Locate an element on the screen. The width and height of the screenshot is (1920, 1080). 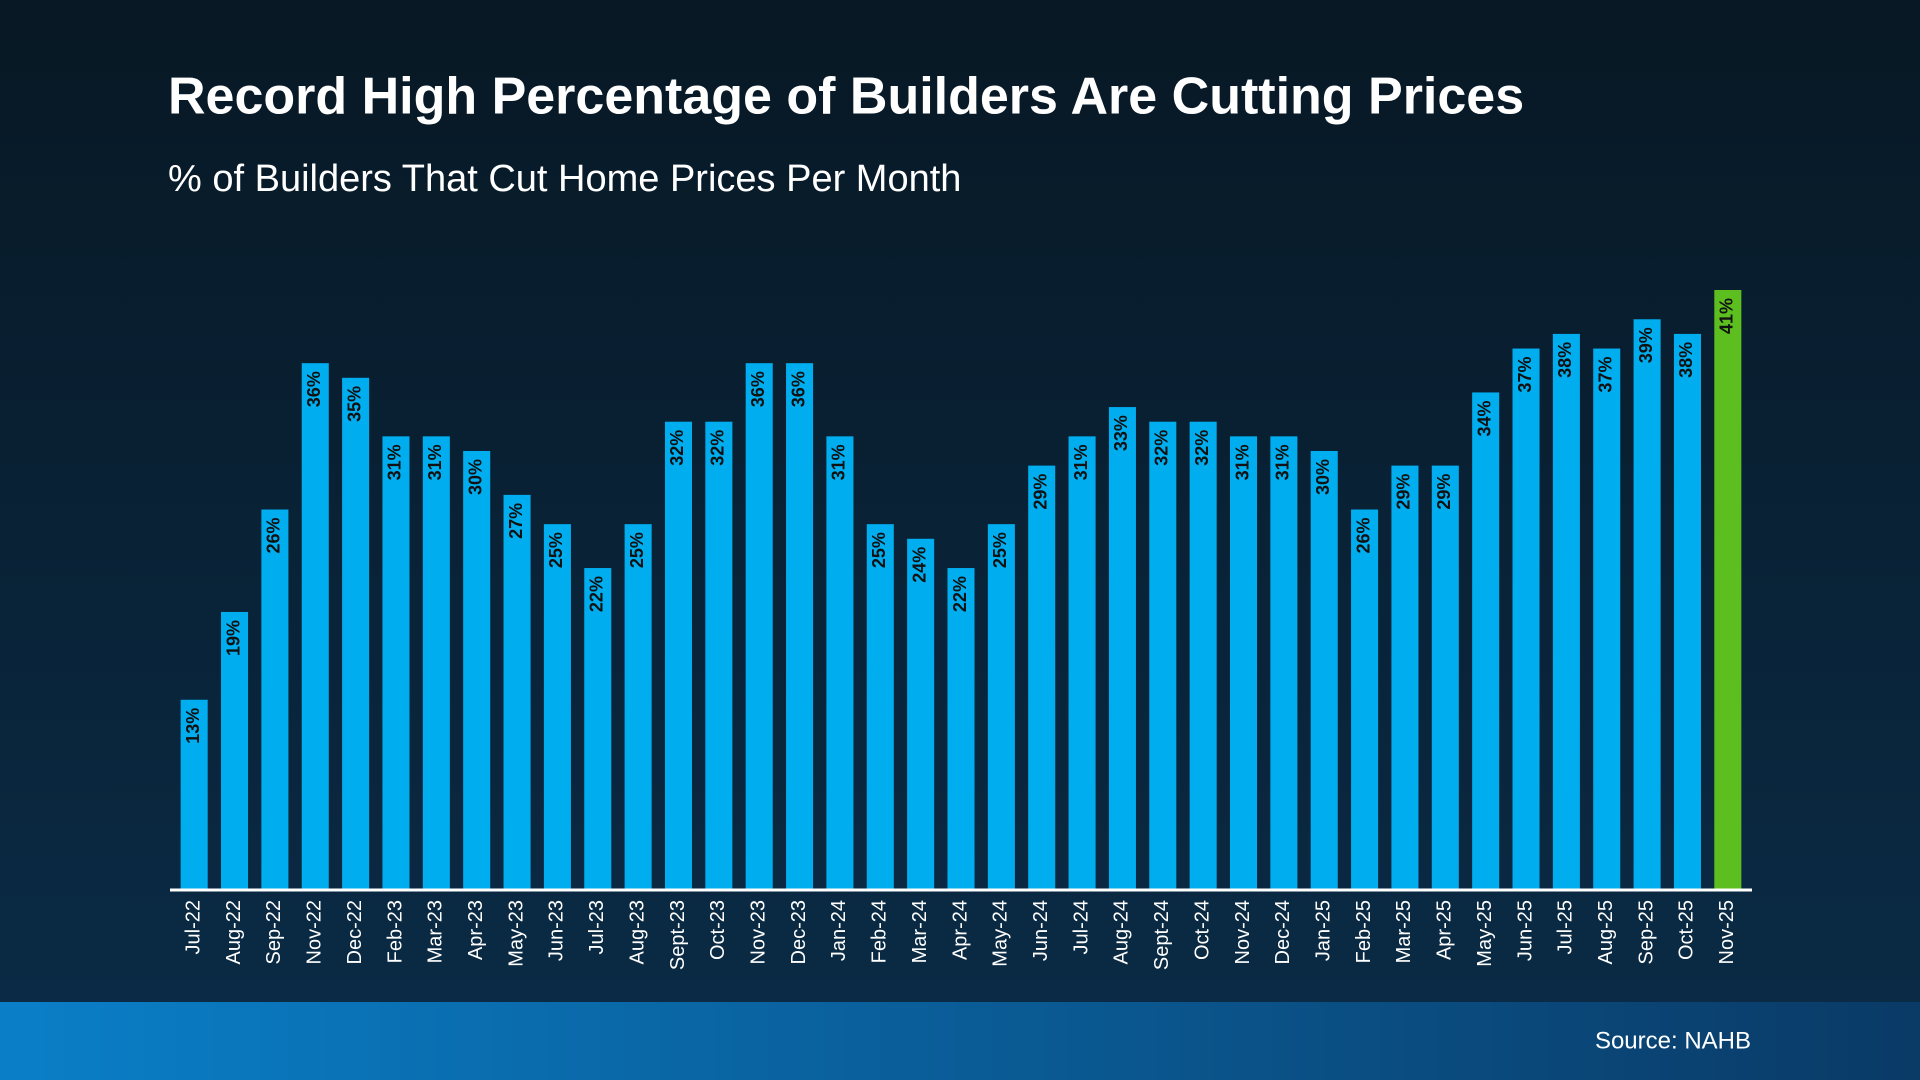
x-tick-label: Nov-25 is located at coordinates (1727, 932).